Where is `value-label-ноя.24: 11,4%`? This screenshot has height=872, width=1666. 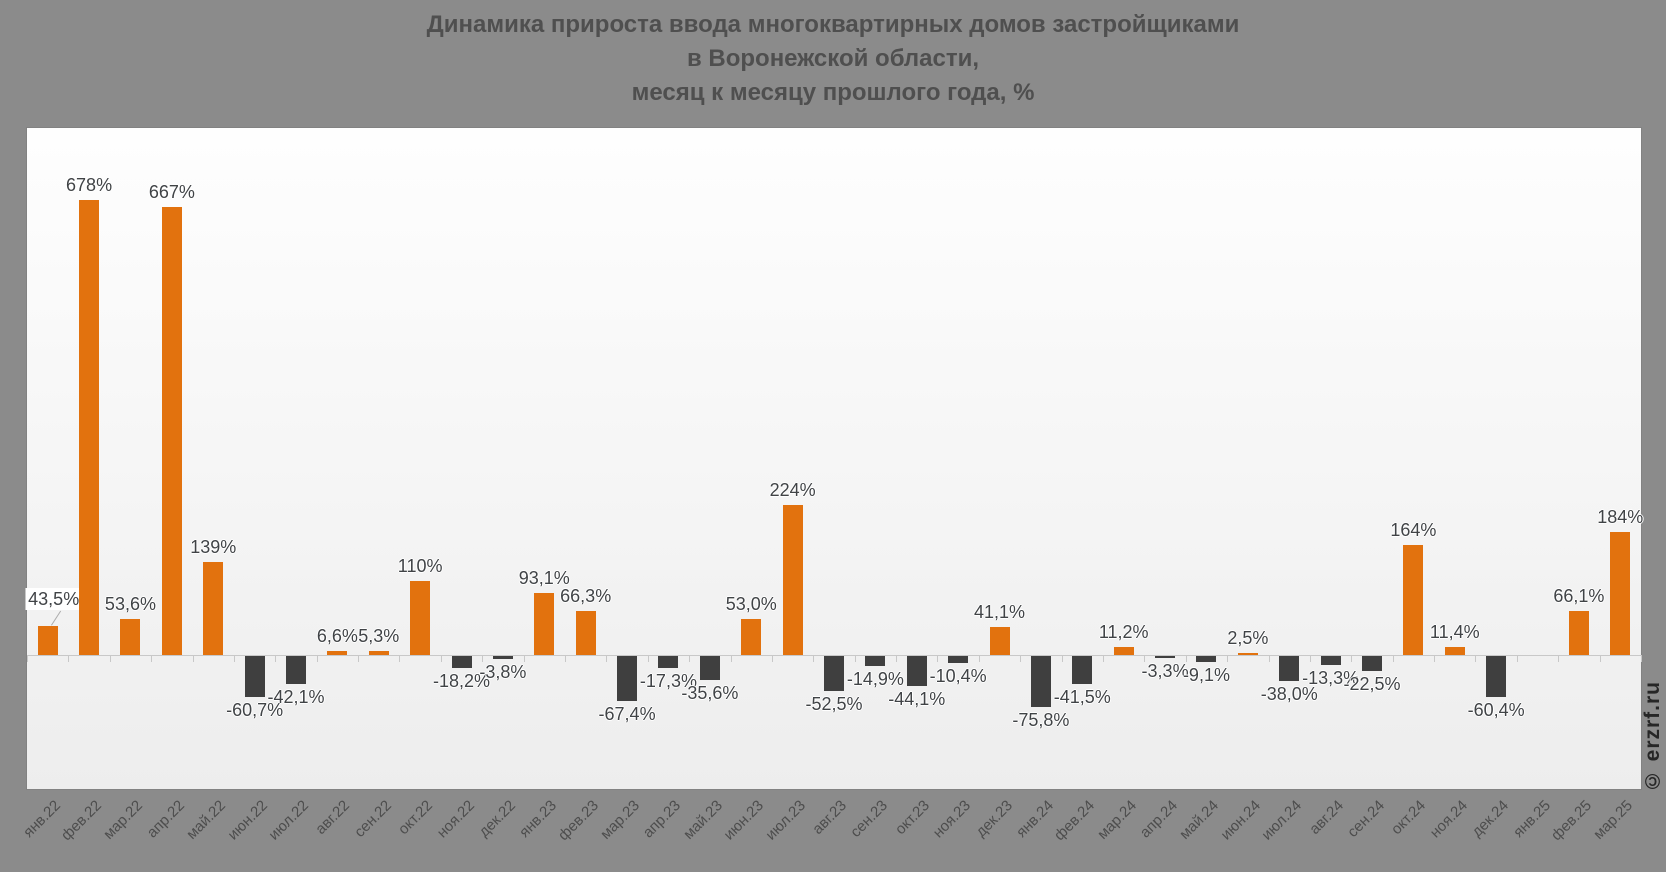
value-label-ноя.24: 11,4% is located at coordinates (1454, 632).